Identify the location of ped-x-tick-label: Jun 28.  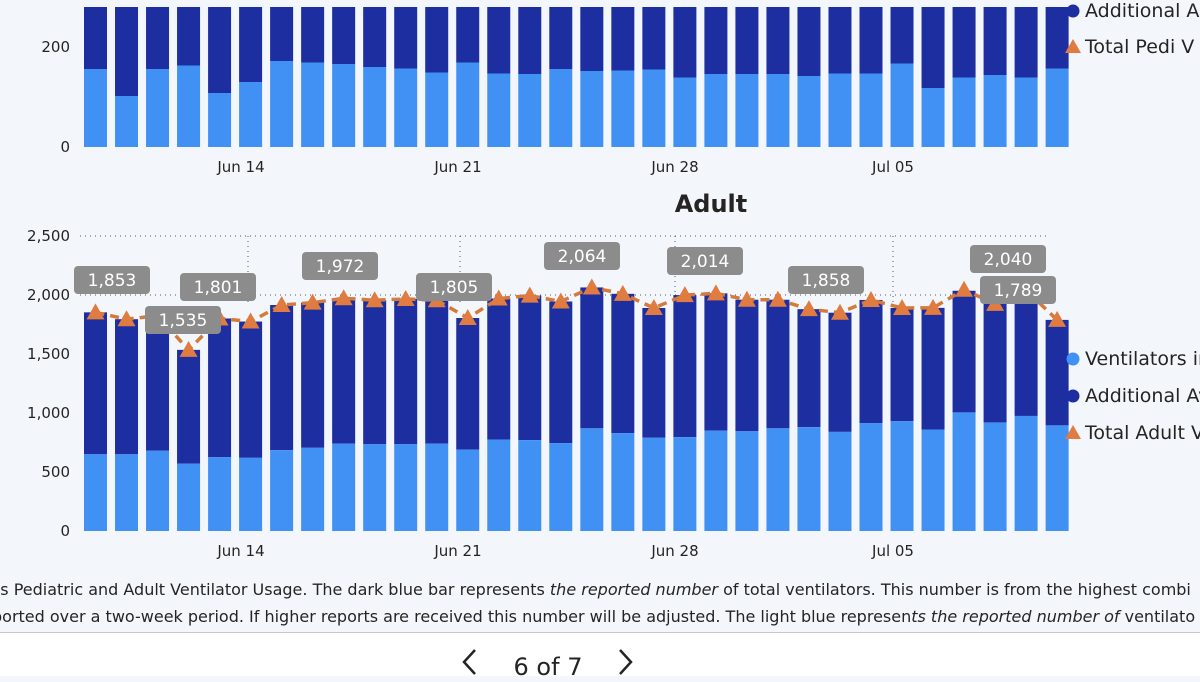
(674, 167).